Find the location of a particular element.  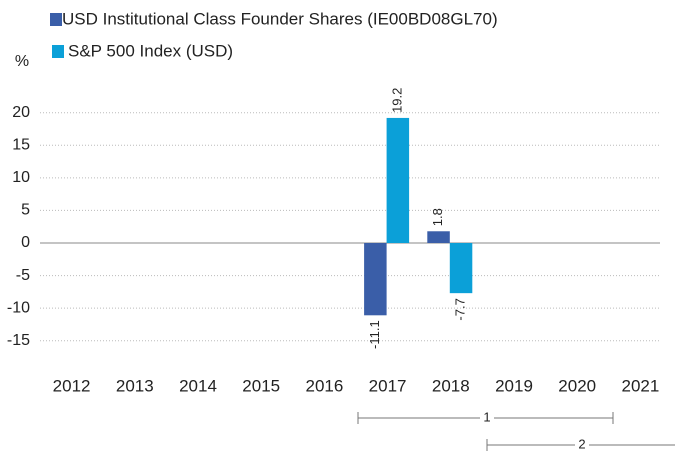

x-tick-label: 2015 is located at coordinates (261, 385).